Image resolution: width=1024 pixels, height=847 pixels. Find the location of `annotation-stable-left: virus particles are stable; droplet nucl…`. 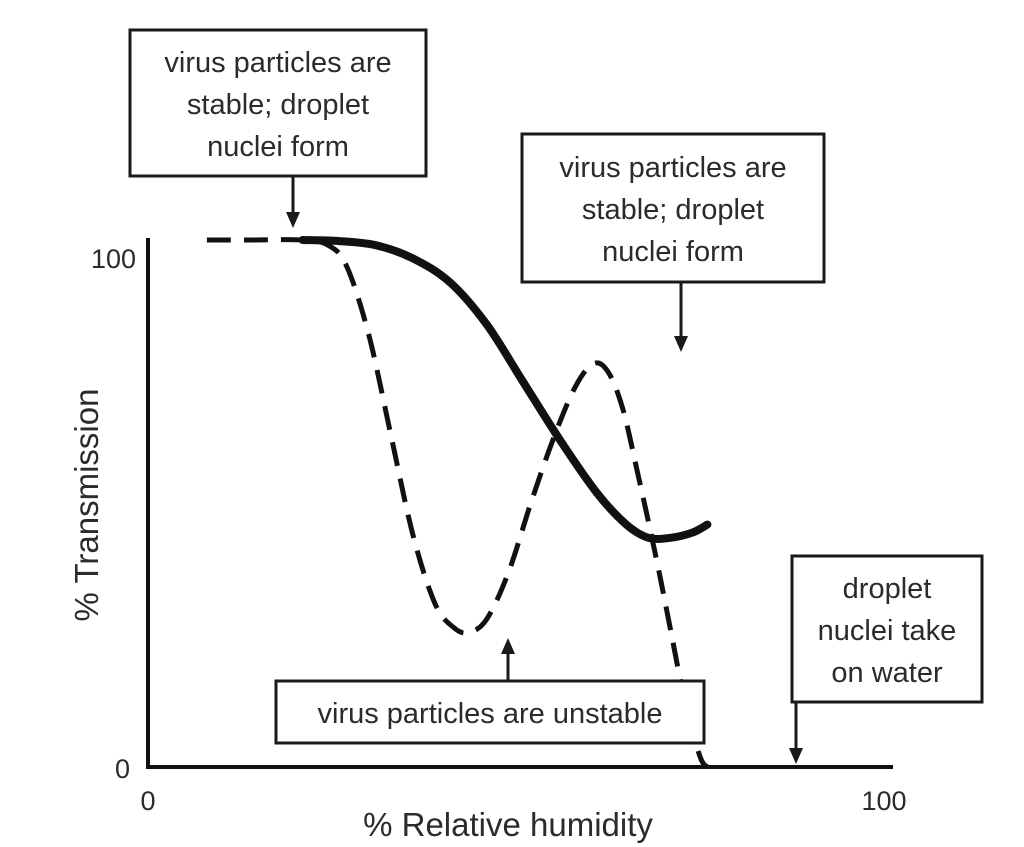

annotation-stable-left: virus particles are stable; droplet nucl… is located at coordinates (278, 128).